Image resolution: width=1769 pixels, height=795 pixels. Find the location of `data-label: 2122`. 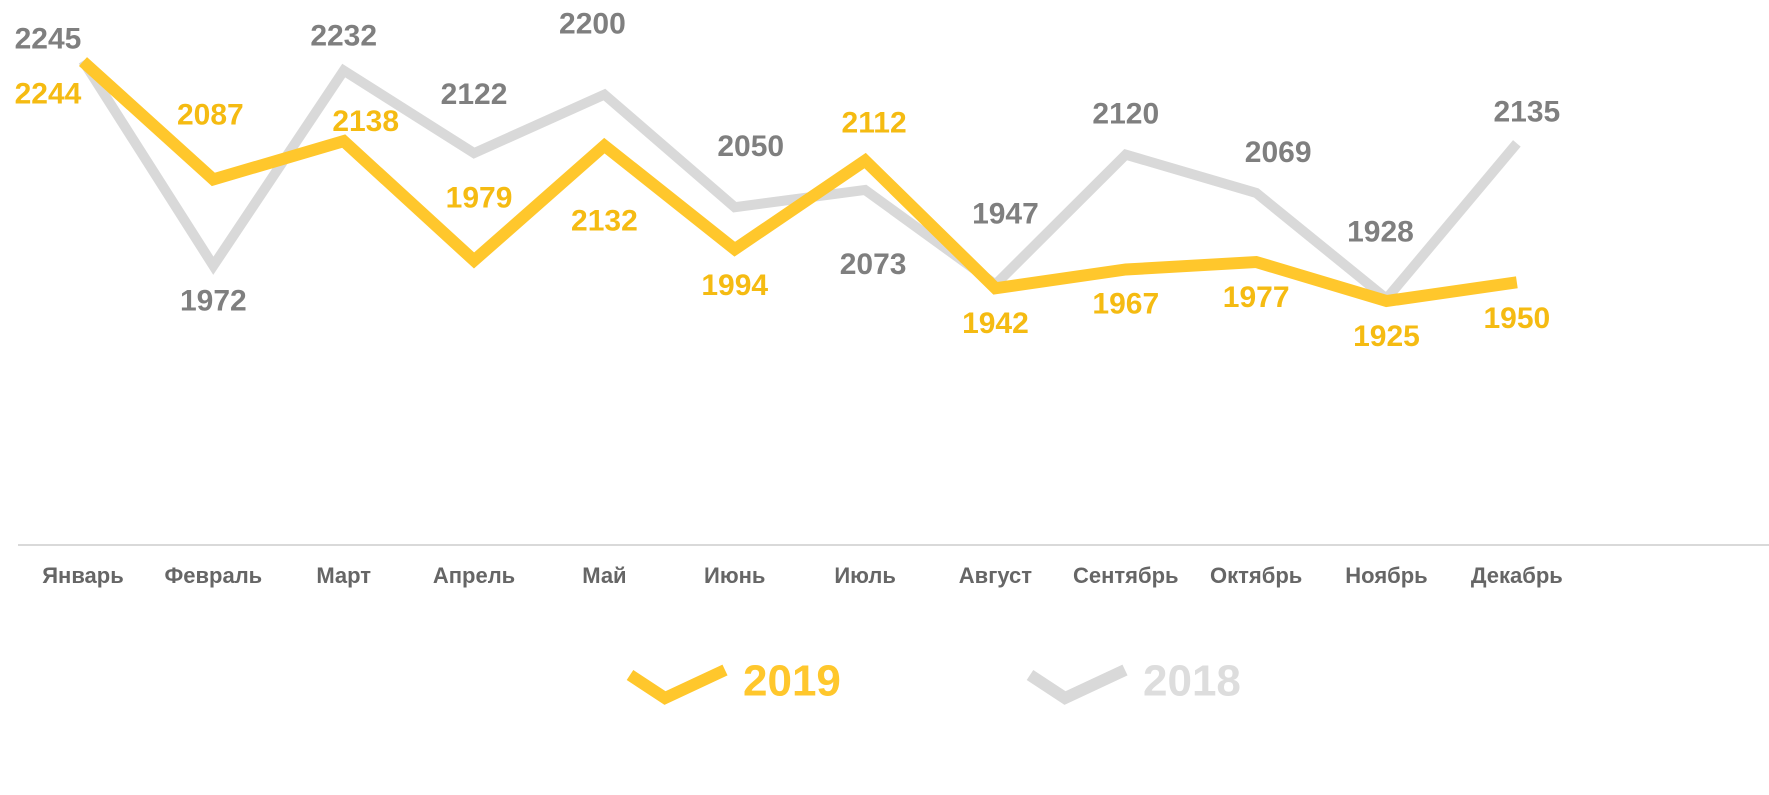

data-label: 2122 is located at coordinates (474, 94).